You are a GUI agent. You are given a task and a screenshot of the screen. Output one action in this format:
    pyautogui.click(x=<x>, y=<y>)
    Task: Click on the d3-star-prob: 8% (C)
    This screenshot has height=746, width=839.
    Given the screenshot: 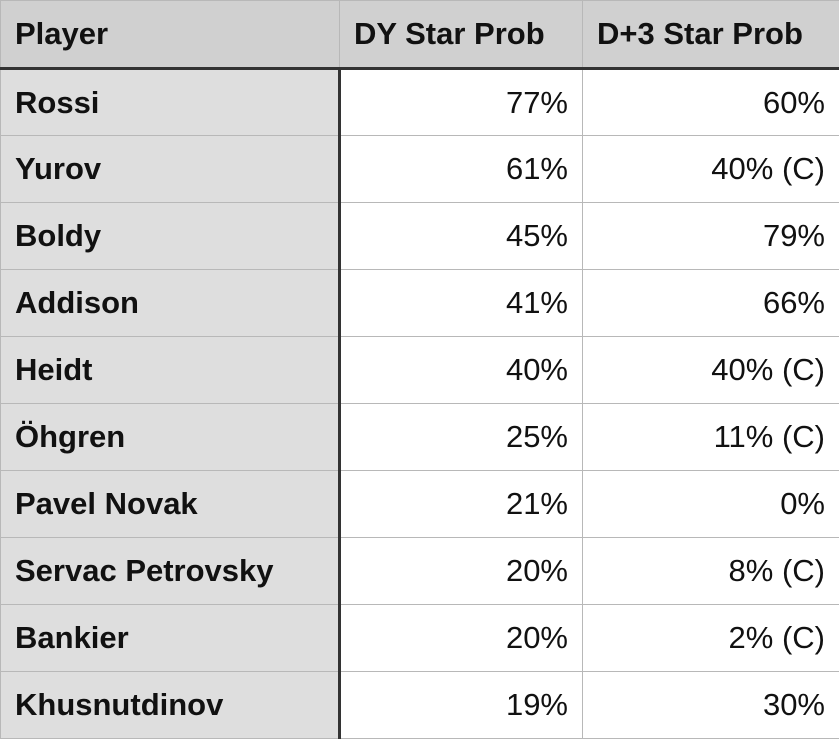 What is the action you would take?
    pyautogui.click(x=710, y=571)
    